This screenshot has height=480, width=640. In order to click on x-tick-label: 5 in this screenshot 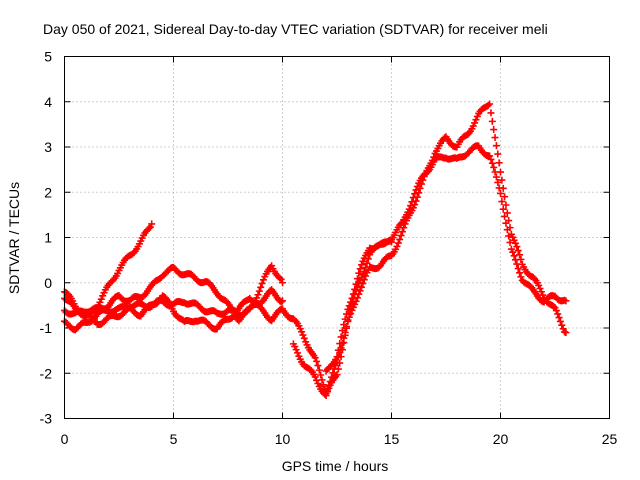, I will do `click(174, 439)`.